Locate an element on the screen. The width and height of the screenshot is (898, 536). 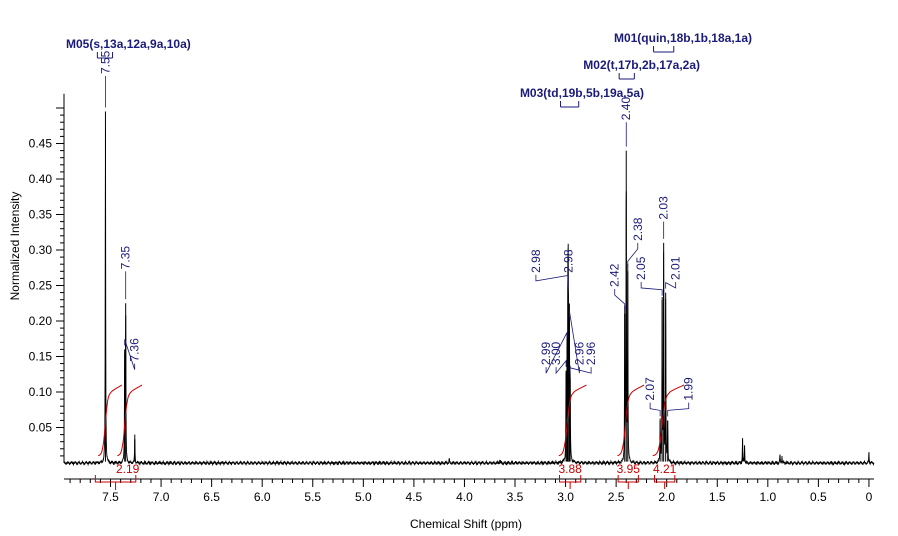
peak-value: 2.01 is located at coordinates (676, 268).